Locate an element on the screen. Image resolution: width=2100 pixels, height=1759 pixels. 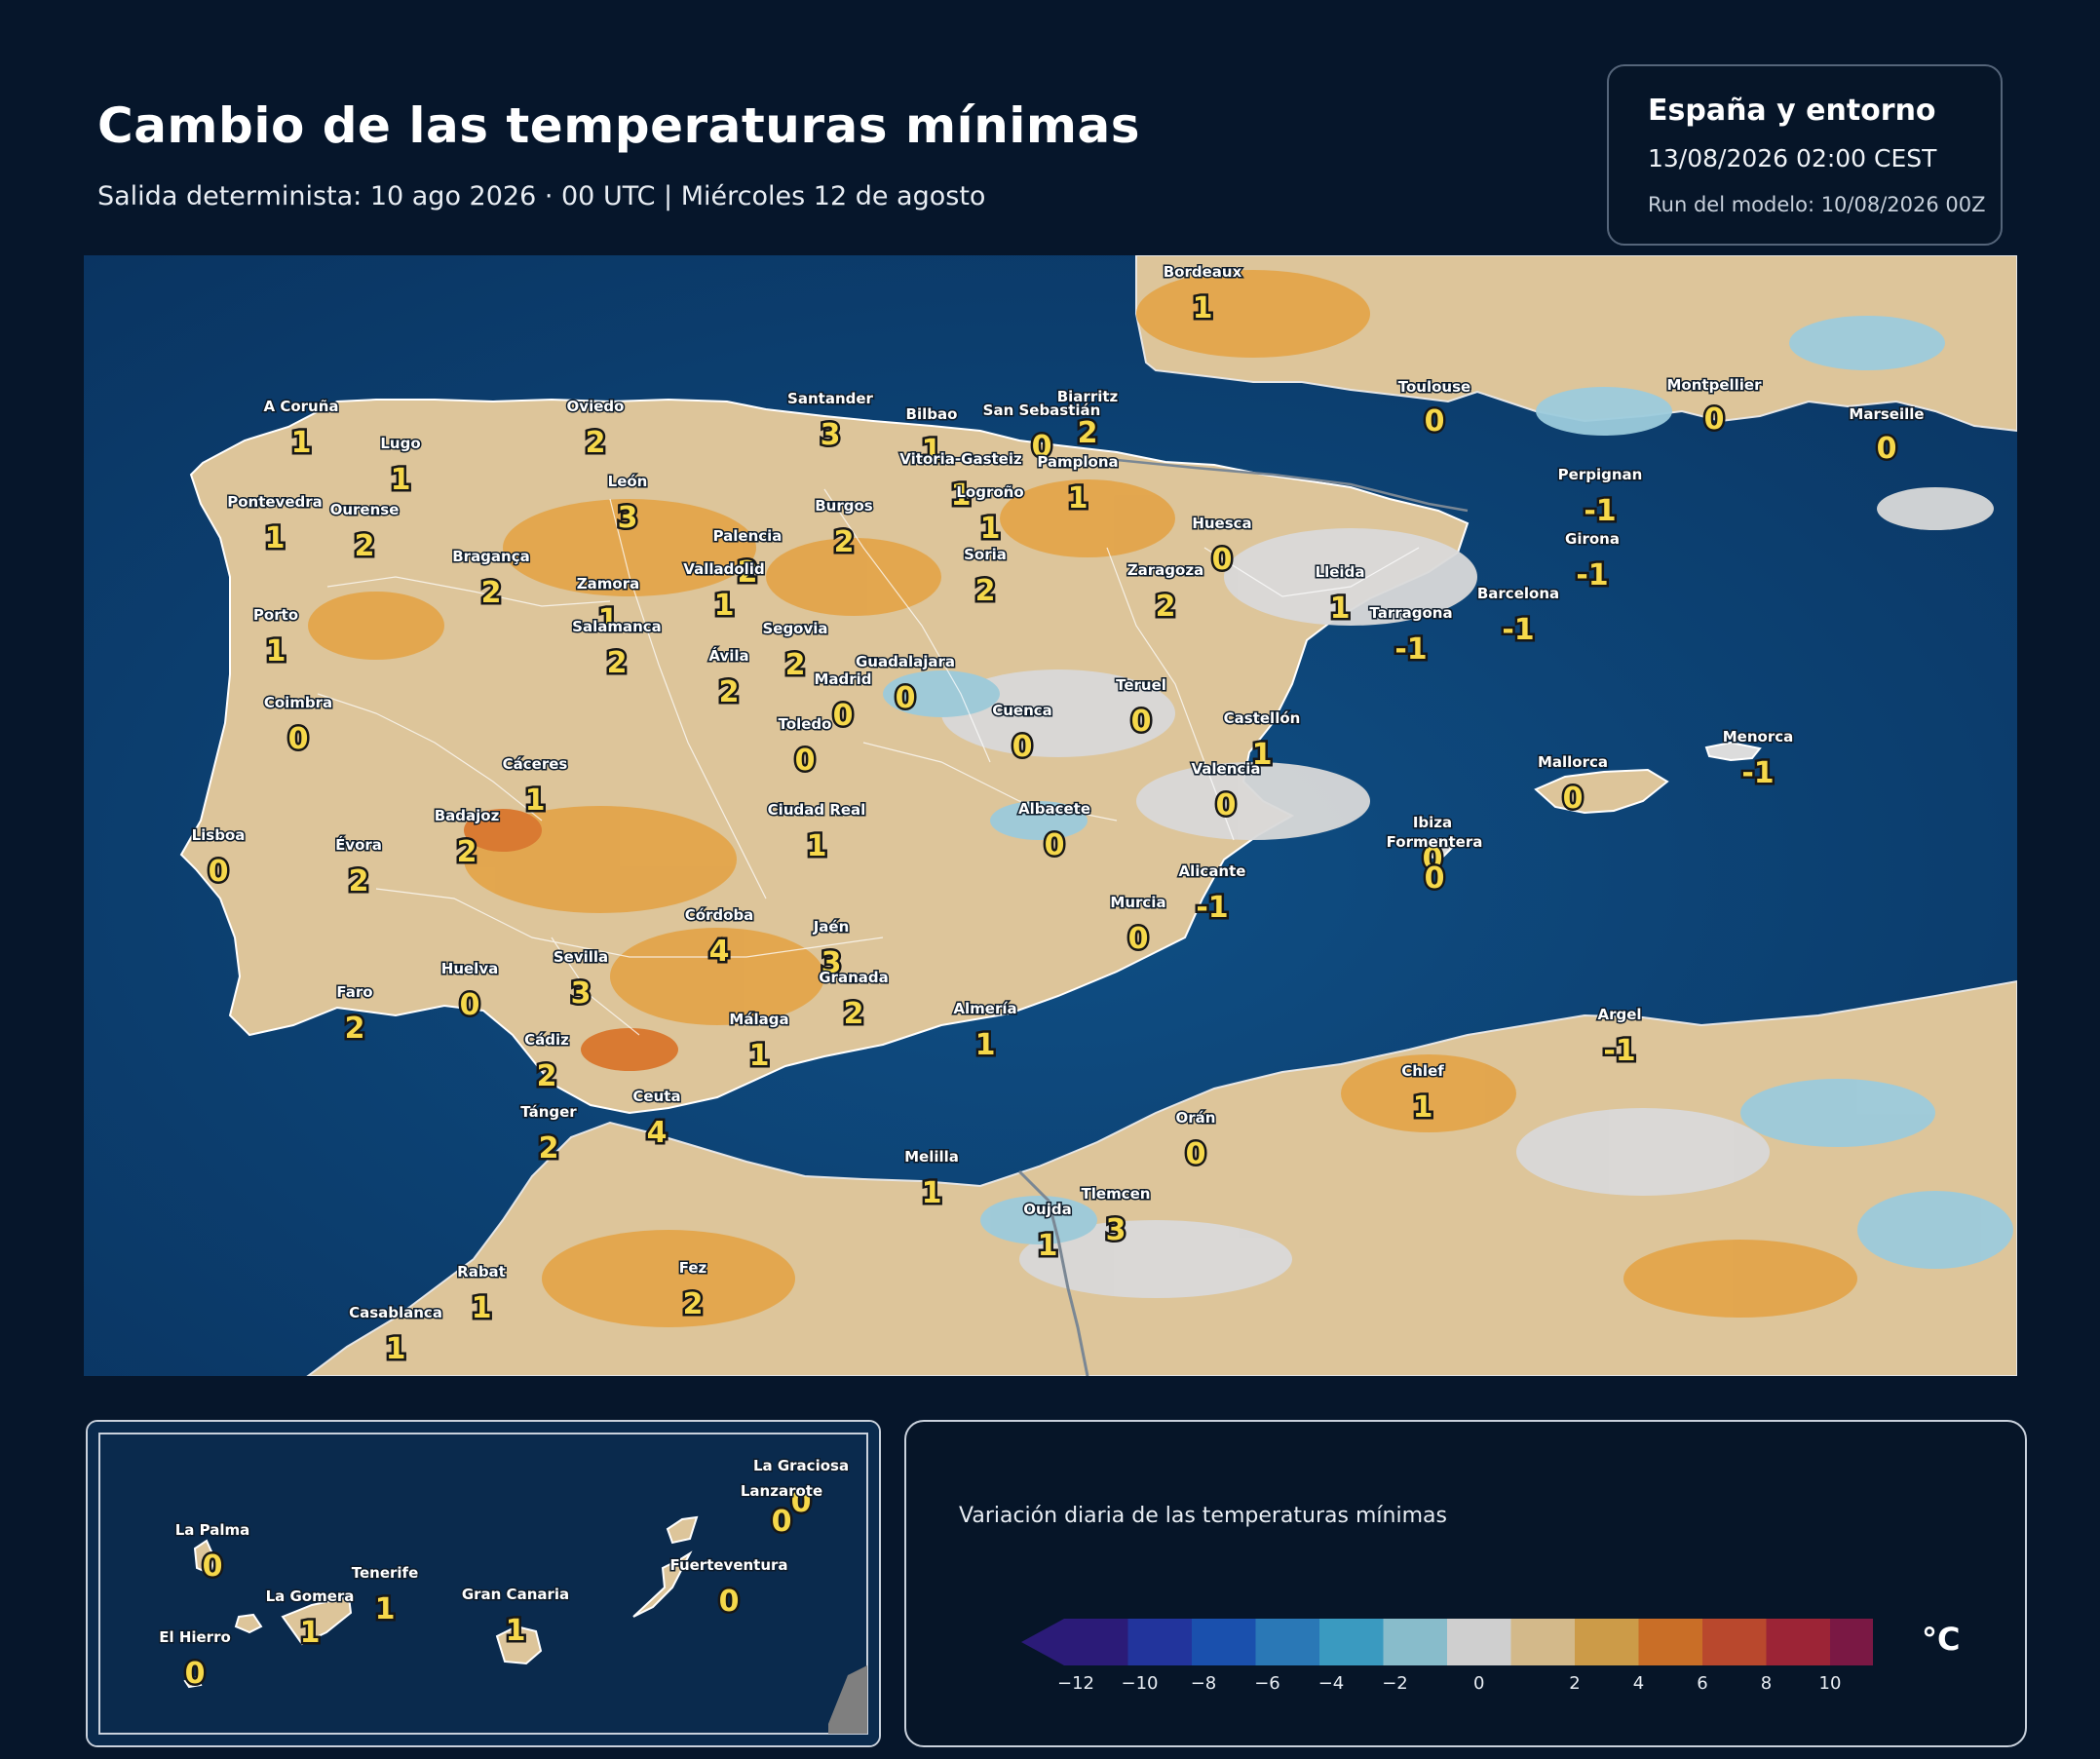
city-marker-tanger: Tánger 2 is located at coordinates (549, 1135).